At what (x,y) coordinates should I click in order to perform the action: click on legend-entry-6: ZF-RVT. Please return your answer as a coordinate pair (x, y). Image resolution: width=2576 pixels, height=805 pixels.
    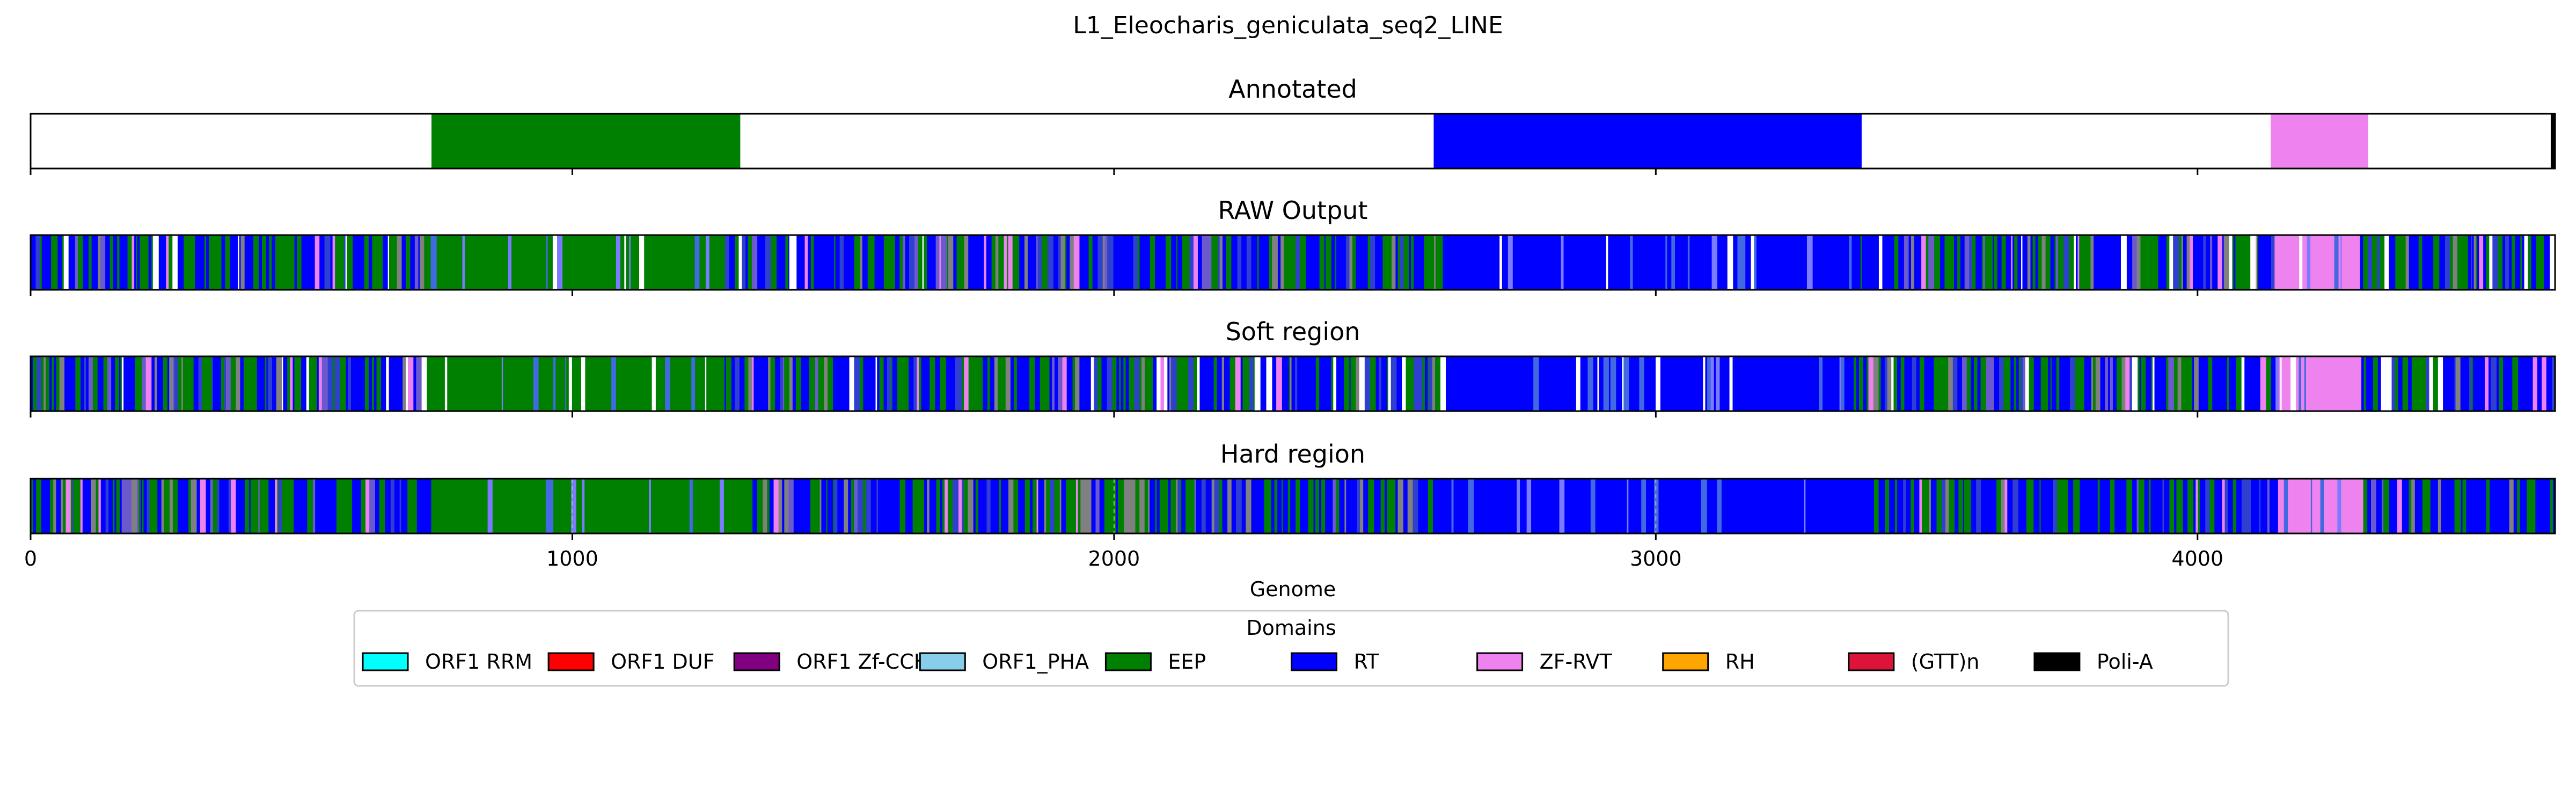
    Looking at the image, I should click on (1544, 662).